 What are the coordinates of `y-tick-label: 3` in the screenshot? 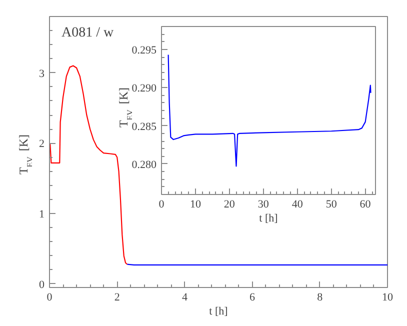 It's located at (42, 74).